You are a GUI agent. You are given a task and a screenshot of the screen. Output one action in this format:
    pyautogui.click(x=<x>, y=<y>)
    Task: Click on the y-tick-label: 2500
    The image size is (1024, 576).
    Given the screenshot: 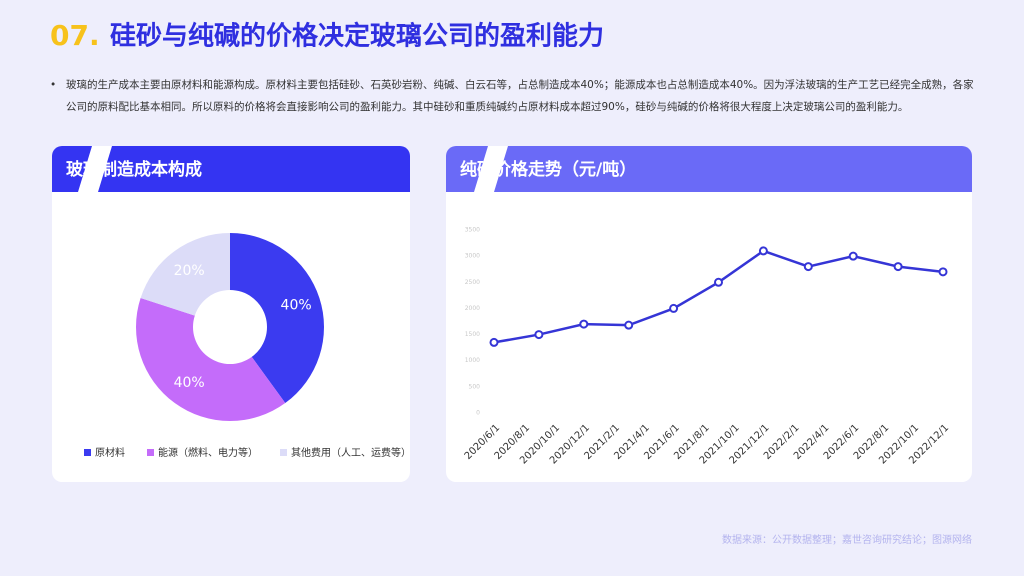 What is the action you would take?
    pyautogui.click(x=472, y=282)
    